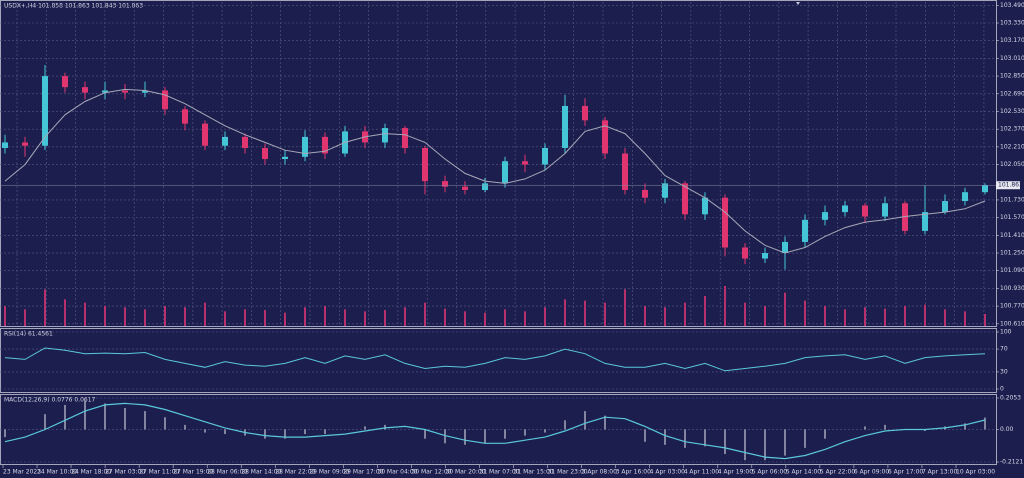 This screenshot has width=1024, height=478. I want to click on y-tick-label: 101.410, so click(1012, 235).